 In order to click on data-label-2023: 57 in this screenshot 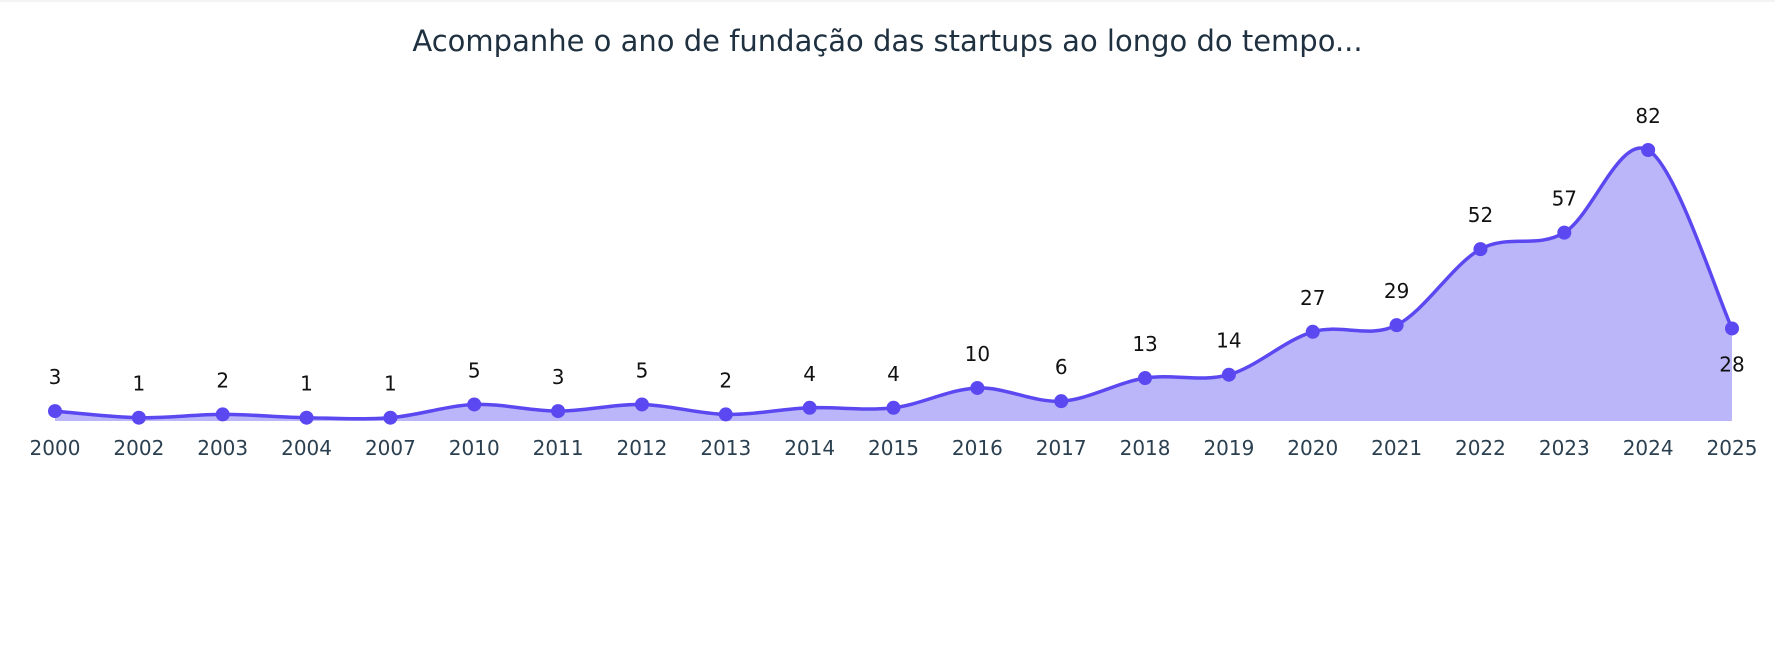, I will do `click(1564, 199)`.